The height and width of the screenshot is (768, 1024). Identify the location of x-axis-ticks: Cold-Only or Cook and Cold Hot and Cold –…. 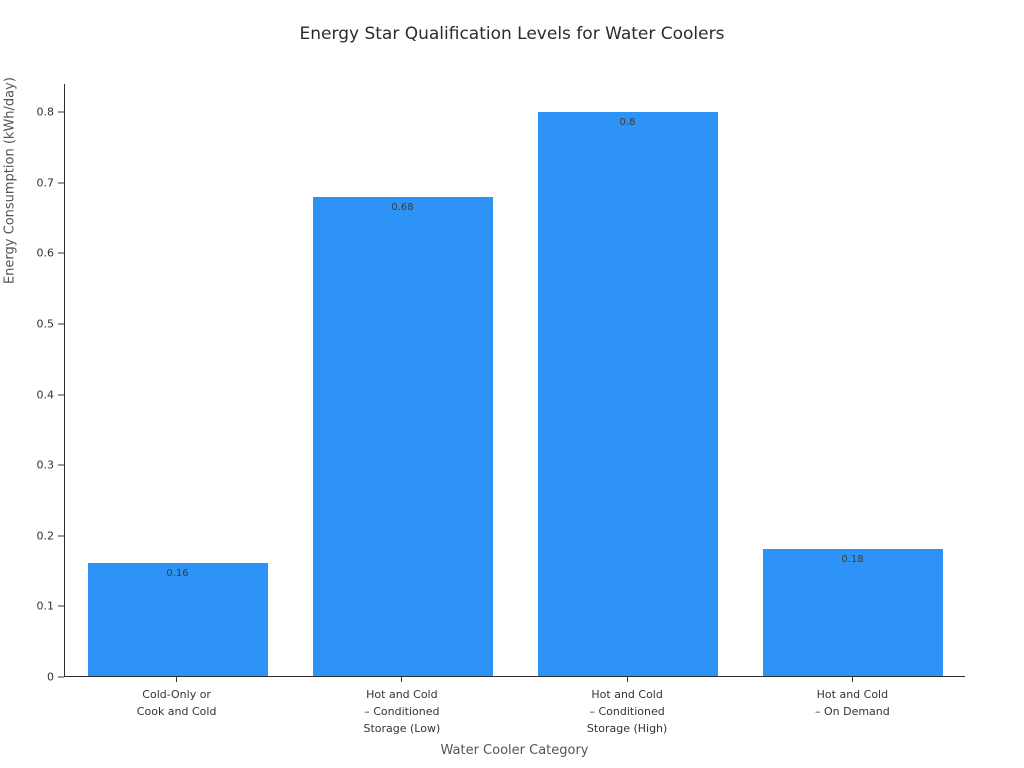
(514, 707).